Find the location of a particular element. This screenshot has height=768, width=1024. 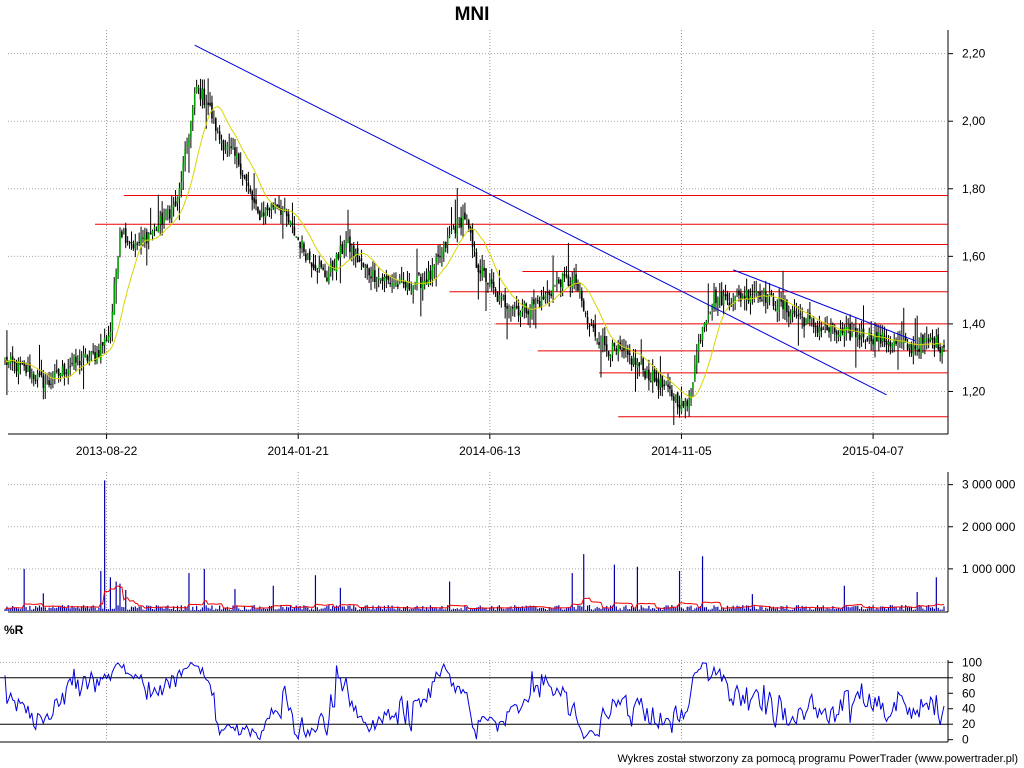

price-y-tick-label: 1,80 is located at coordinates (974, 189).